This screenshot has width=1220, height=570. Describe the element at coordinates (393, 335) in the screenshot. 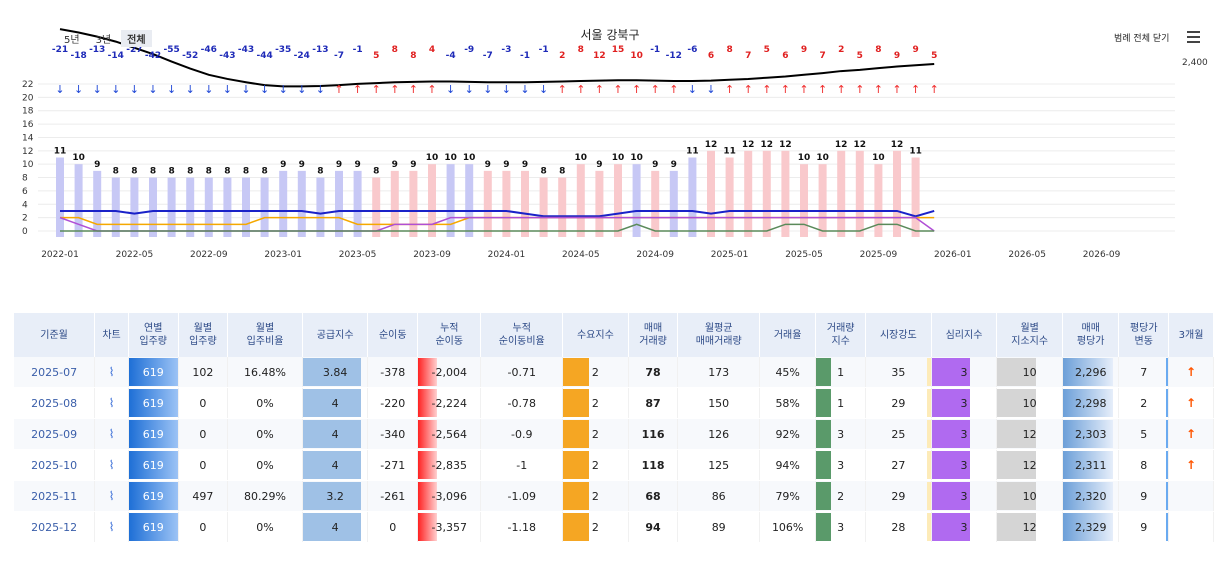

I see `col-header: 순이동` at that location.